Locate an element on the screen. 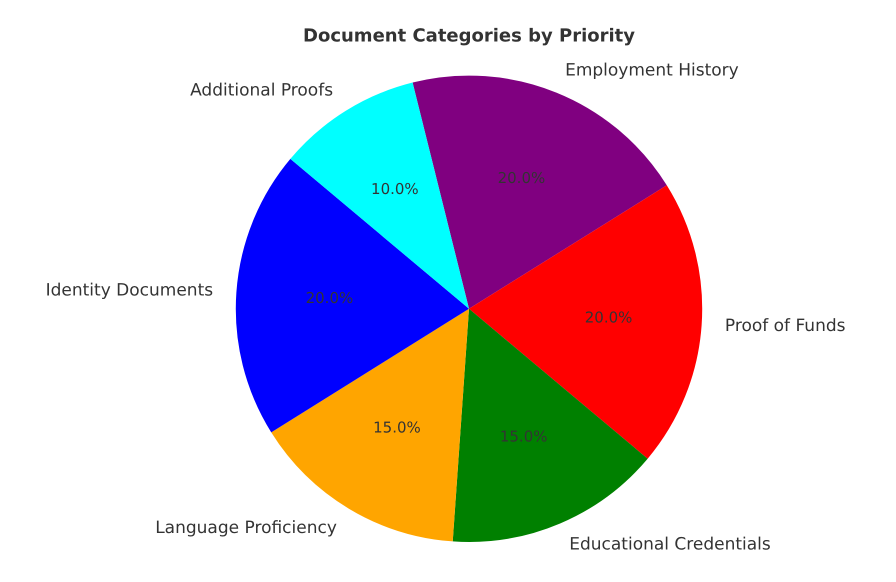  chart-title: Document Categories by Priority is located at coordinates (469, 35).